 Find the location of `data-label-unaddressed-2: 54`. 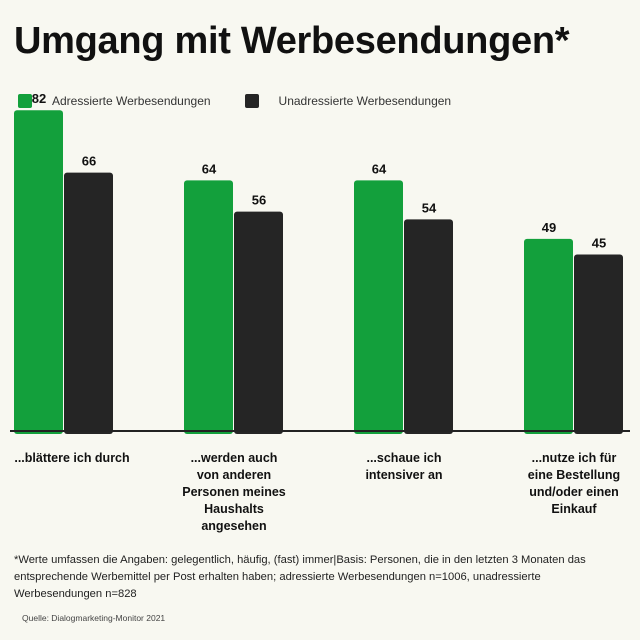

data-label-unaddressed-2: 54 is located at coordinates (429, 207).